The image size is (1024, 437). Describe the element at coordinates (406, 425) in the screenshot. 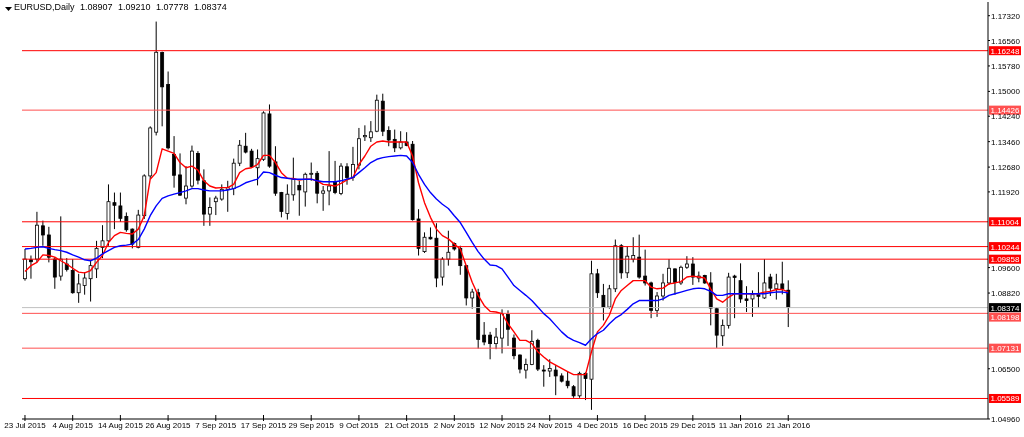

I see `x-tick-label: 21 Oct 2015` at that location.